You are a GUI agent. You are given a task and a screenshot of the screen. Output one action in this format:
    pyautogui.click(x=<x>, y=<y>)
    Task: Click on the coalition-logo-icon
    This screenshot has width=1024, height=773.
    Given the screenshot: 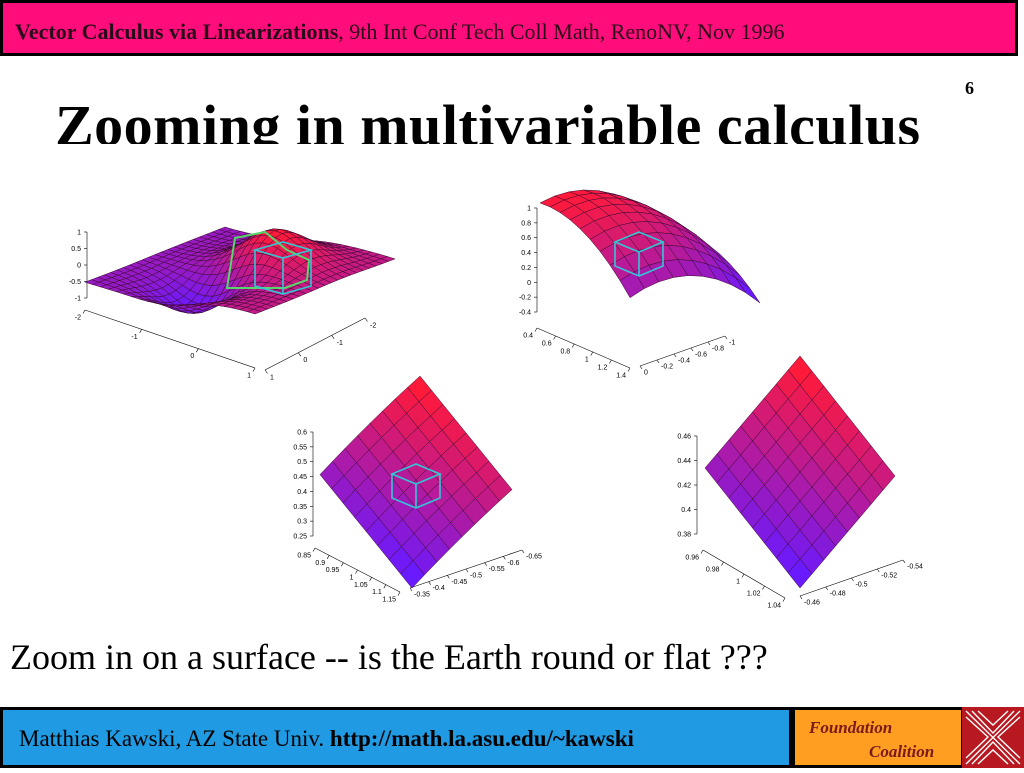 What is the action you would take?
    pyautogui.click(x=993, y=737)
    